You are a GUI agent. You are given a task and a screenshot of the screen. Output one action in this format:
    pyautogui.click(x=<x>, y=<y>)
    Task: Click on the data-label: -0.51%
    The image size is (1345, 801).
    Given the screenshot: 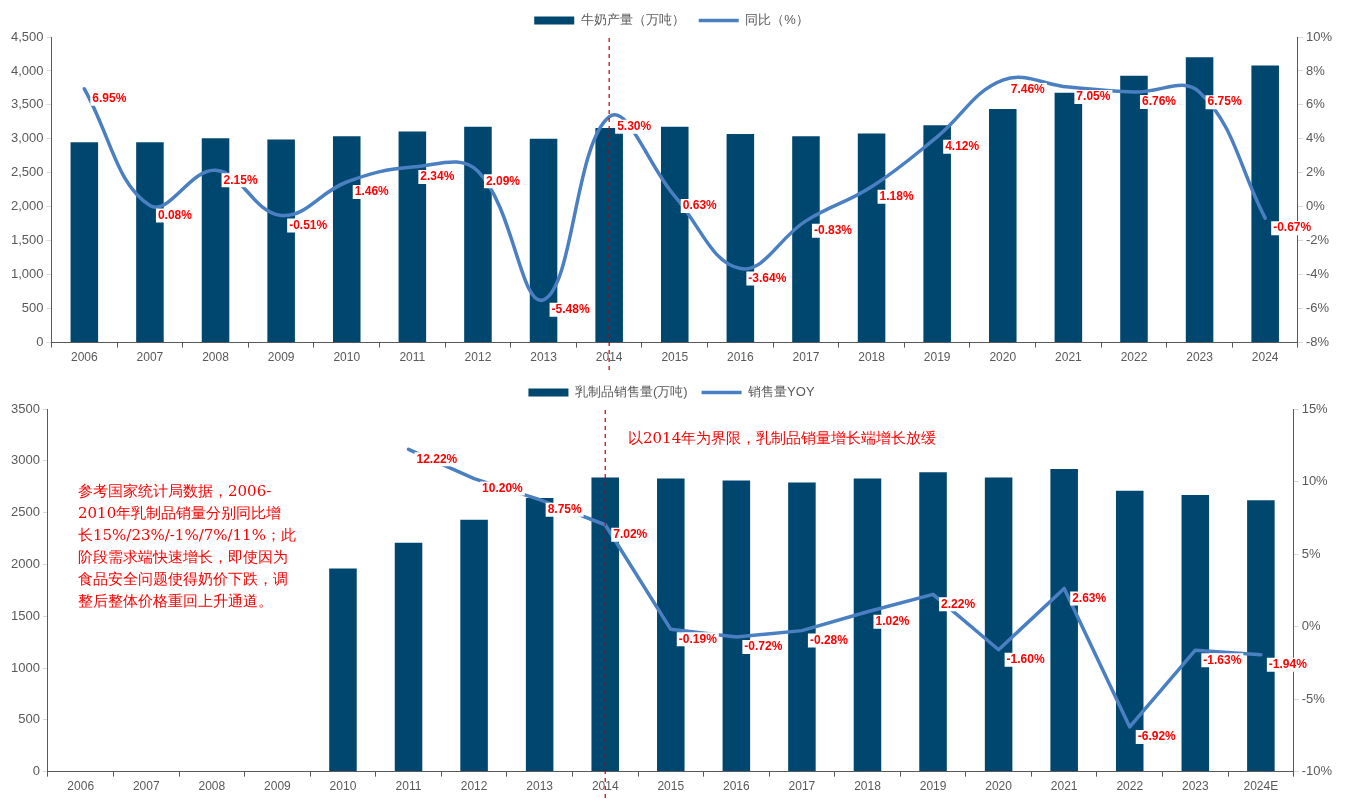 What is the action you would take?
    pyautogui.click(x=308, y=224)
    